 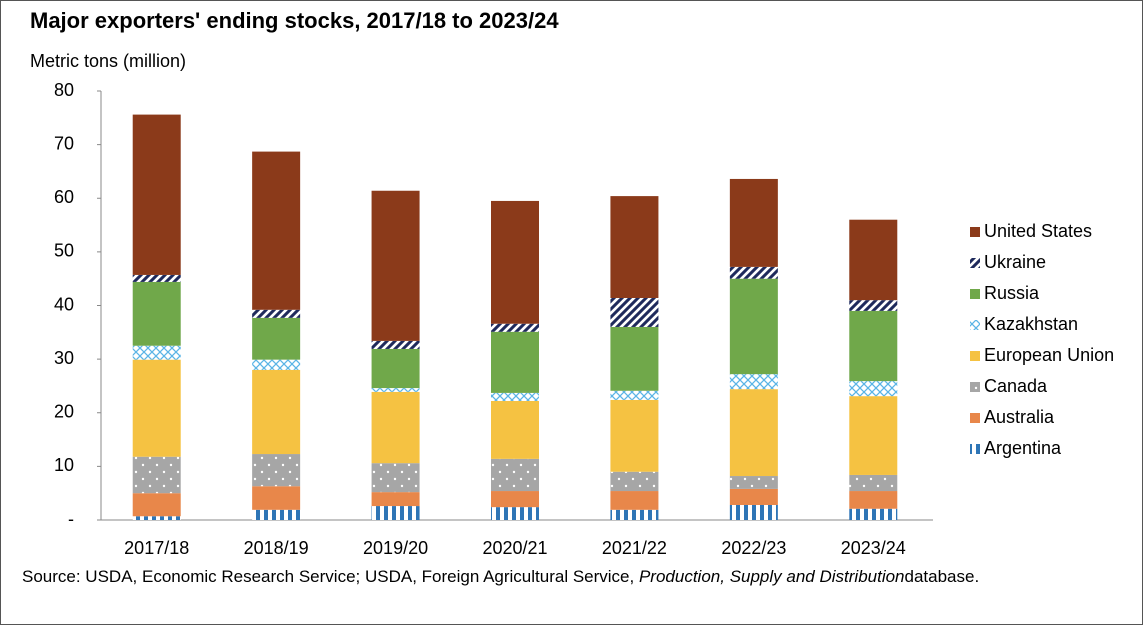 What do you see at coordinates (1019, 417) in the screenshot?
I see `legend-label: Australia` at bounding box center [1019, 417].